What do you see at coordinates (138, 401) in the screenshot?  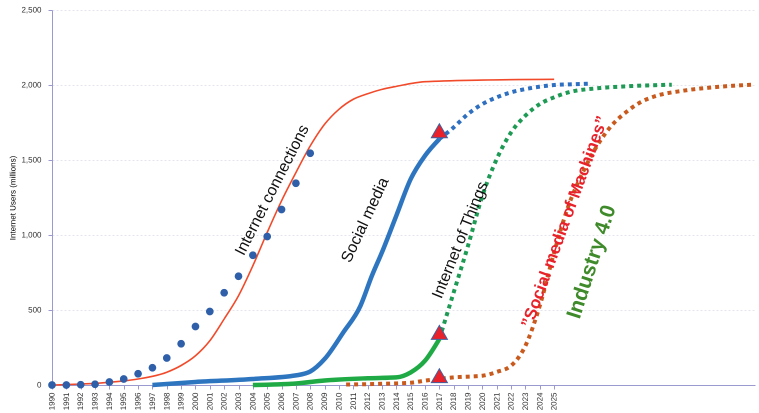 I see `x-tick-label: 1996` at bounding box center [138, 401].